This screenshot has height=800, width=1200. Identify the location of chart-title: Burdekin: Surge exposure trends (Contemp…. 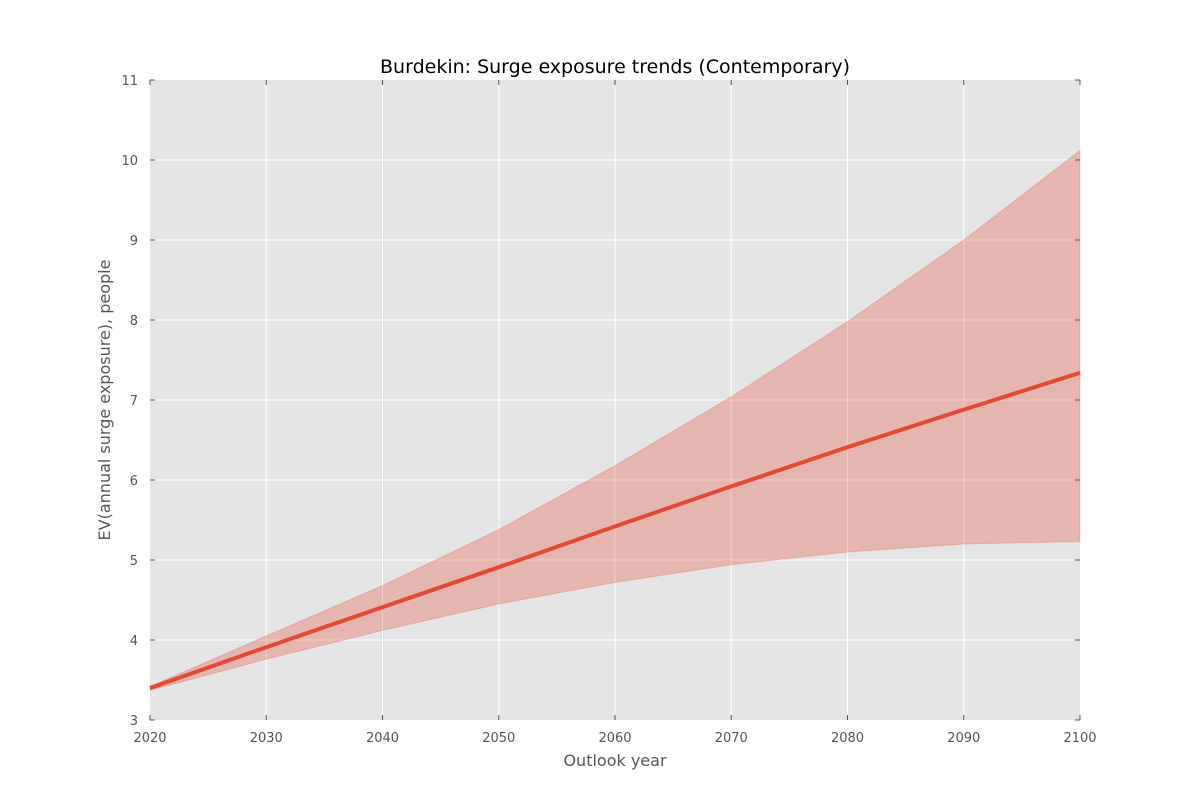
(615, 67).